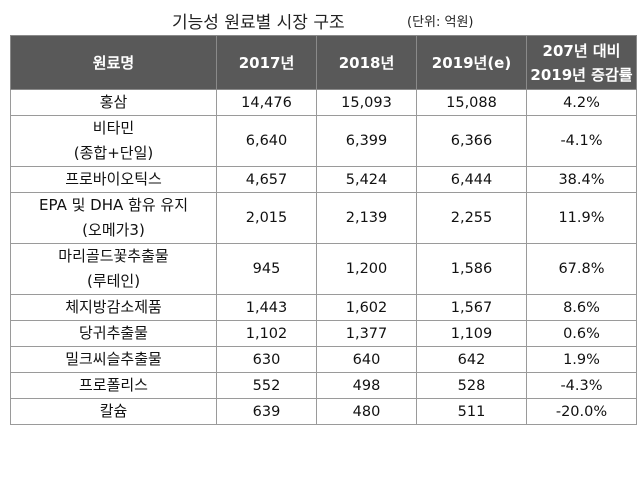 This screenshot has width=640, height=477. Describe the element at coordinates (266, 218) in the screenshot. I see `value-2017: 2,015` at that location.